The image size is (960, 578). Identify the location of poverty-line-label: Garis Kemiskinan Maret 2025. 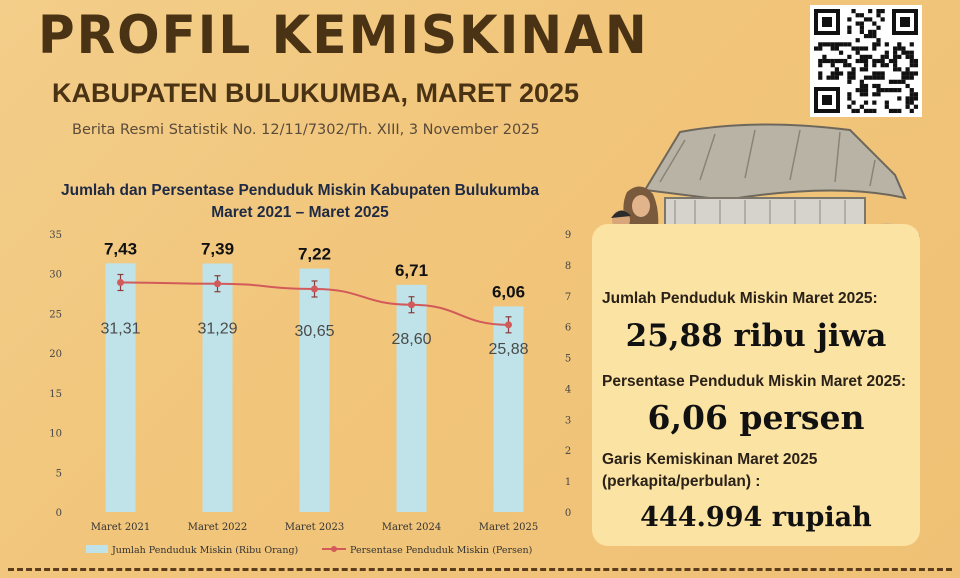
(710, 459).